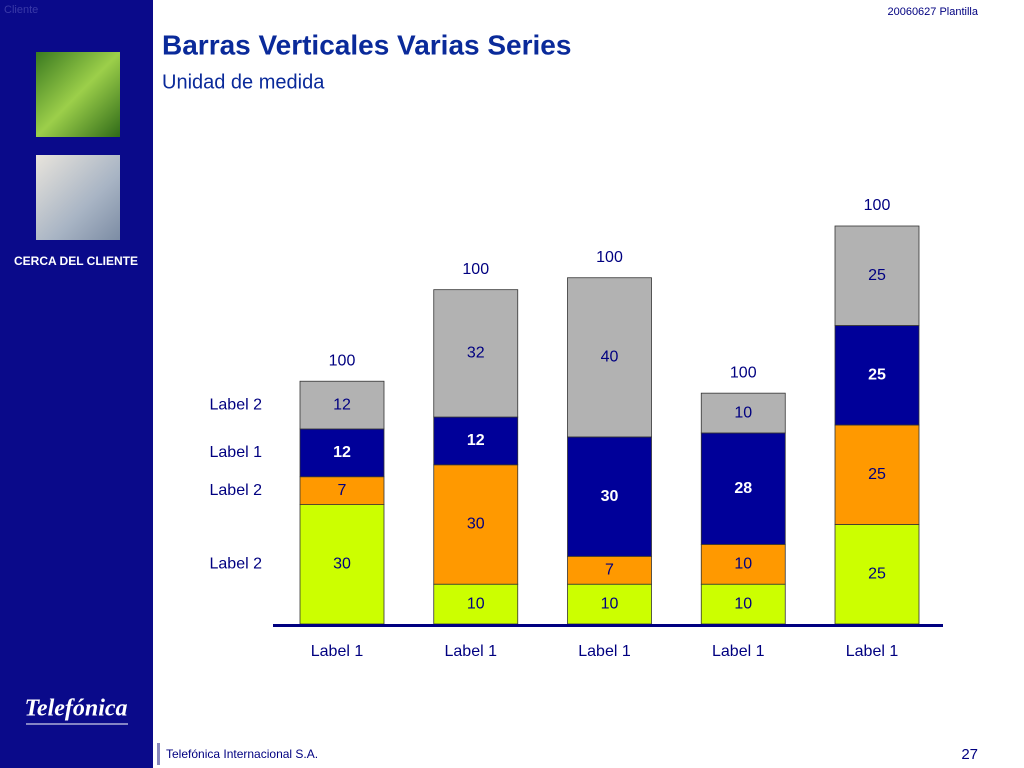 The height and width of the screenshot is (768, 1024). What do you see at coordinates (75, 709) in the screenshot?
I see `logo: Telefónica` at bounding box center [75, 709].